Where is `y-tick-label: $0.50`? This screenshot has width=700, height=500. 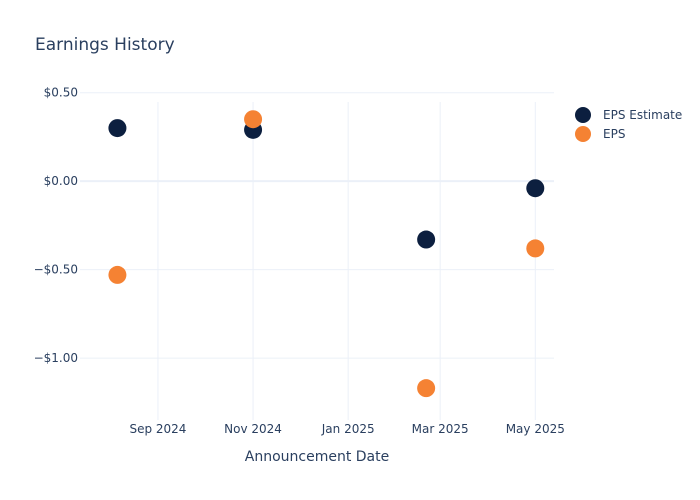
y-tick-label: $0.50 is located at coordinates (61, 93).